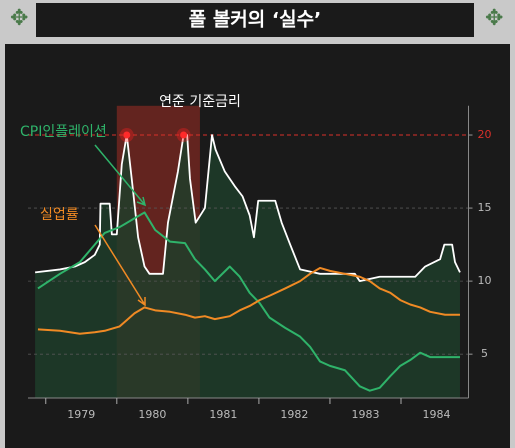 The height and width of the screenshot is (448, 515). Describe the element at coordinates (294, 414) in the screenshot. I see `x-tick-label: 1982` at that location.